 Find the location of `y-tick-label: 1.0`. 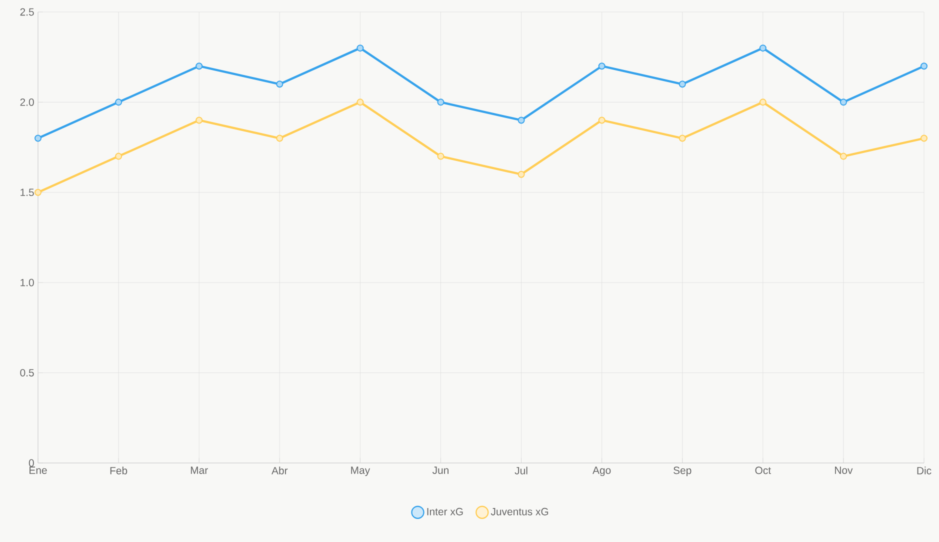

y-tick-label: 1.0 is located at coordinates (27, 282).